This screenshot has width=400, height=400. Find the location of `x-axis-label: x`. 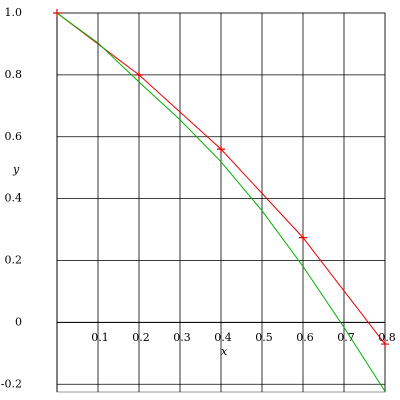

x-axis-label: x is located at coordinates (224, 351).